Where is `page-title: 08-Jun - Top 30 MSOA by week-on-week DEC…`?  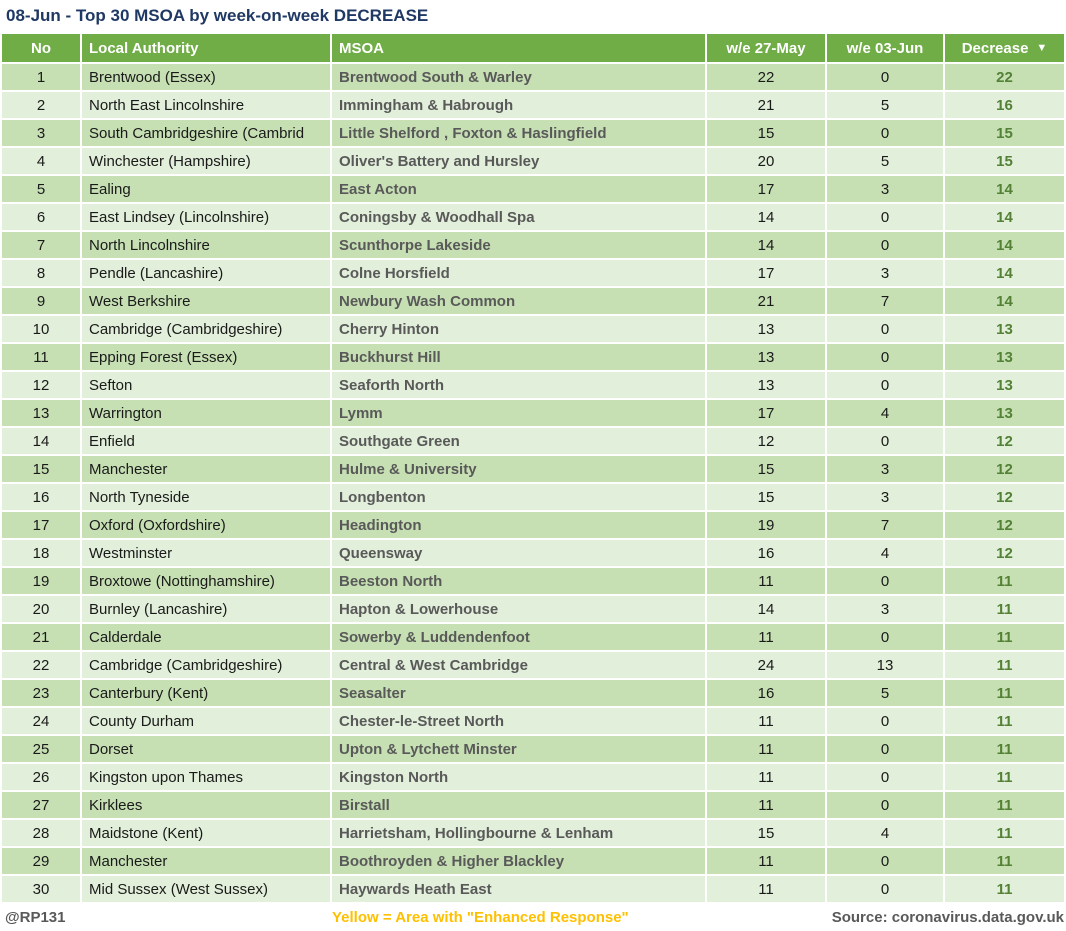
page-title: 08-Jun - Top 30 MSOA by week-on-week DEC… is located at coordinates (217, 15).